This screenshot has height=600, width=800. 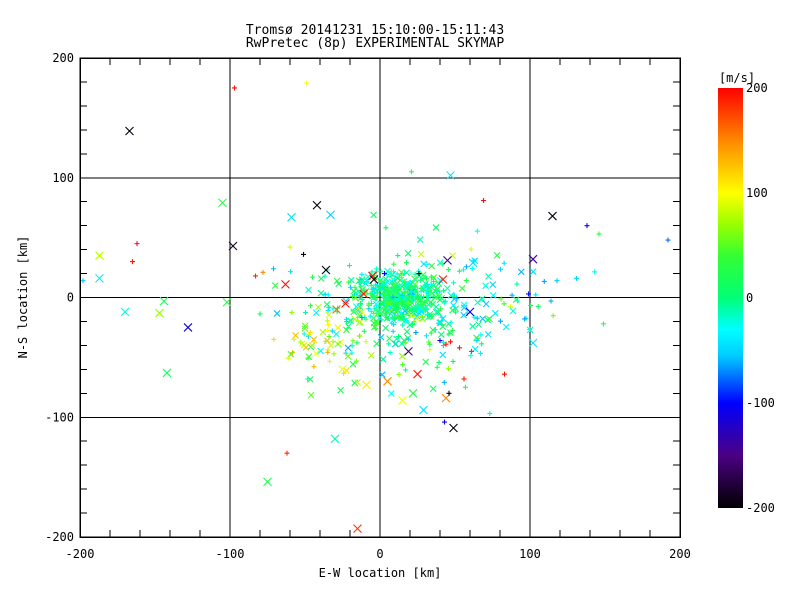 I want to click on x-tick-labels: -200 -100 0 100 200, so click(x=378, y=554).